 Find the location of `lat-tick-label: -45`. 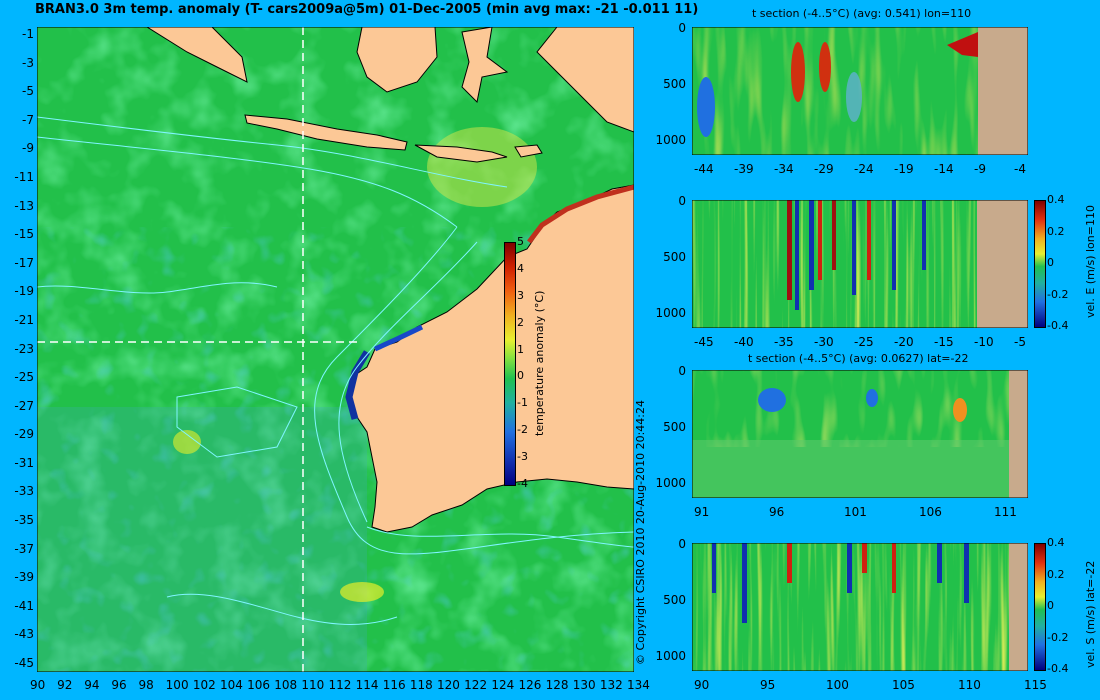

lat-tick-label: -45 is located at coordinates (24, 663).